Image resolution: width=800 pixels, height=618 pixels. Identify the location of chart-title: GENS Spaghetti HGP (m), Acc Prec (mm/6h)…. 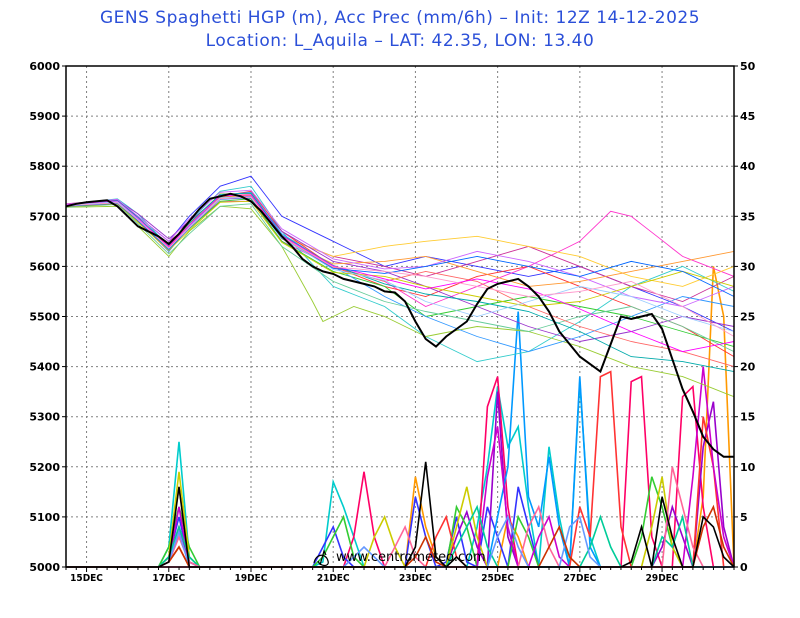
(400, 18).